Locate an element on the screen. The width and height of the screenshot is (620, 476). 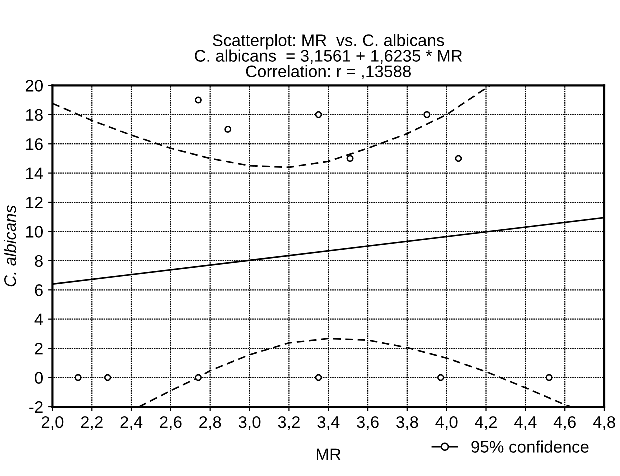
x-tick-label: 2,8 is located at coordinates (211, 423).